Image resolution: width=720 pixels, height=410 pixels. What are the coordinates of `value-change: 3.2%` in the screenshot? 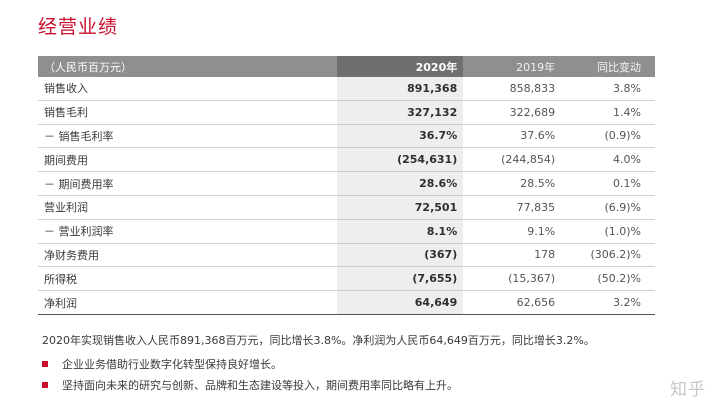 It's located at (609, 302).